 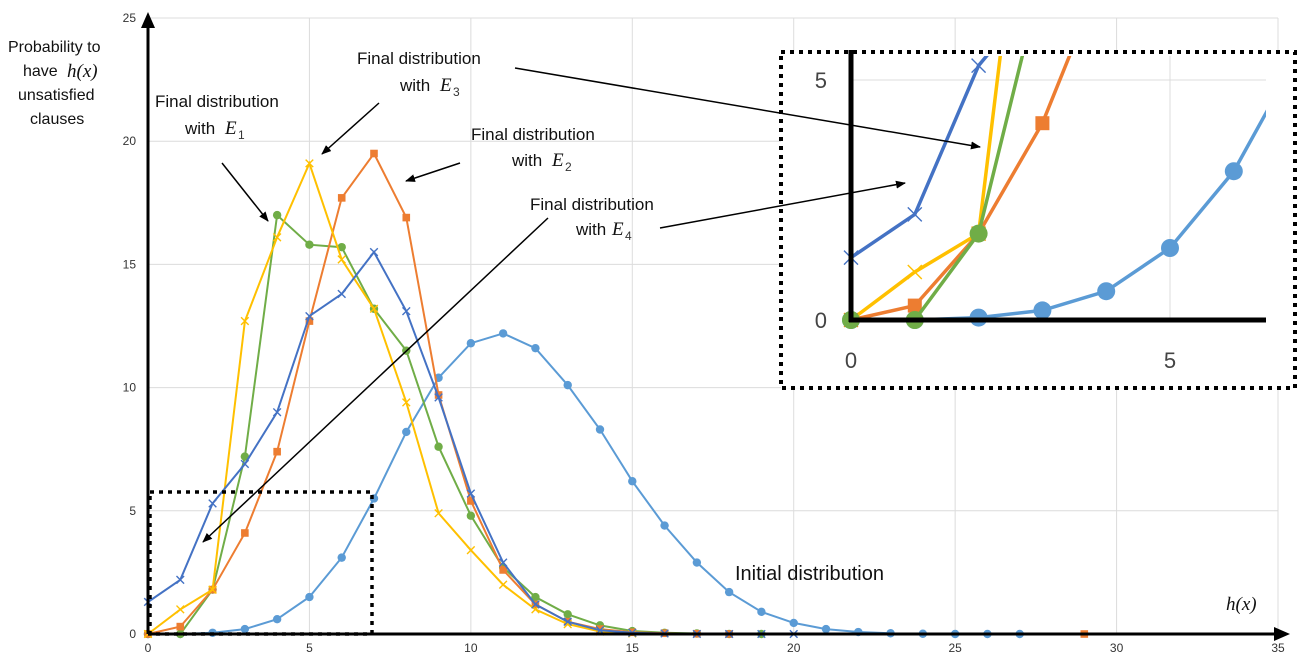 What do you see at coordinates (592, 204) in the screenshot?
I see `annotation-e4-line1: Final distribution` at bounding box center [592, 204].